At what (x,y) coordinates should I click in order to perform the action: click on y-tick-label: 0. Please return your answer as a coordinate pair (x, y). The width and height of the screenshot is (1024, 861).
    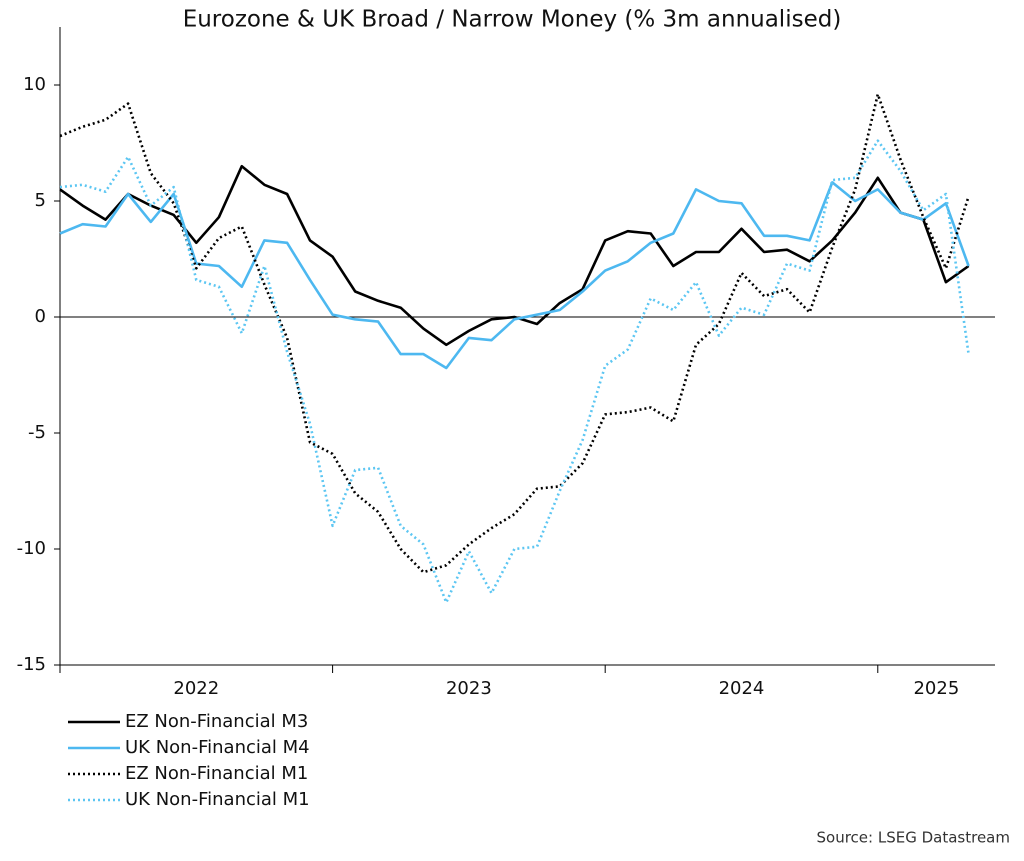
    Looking at the image, I should click on (40, 316).